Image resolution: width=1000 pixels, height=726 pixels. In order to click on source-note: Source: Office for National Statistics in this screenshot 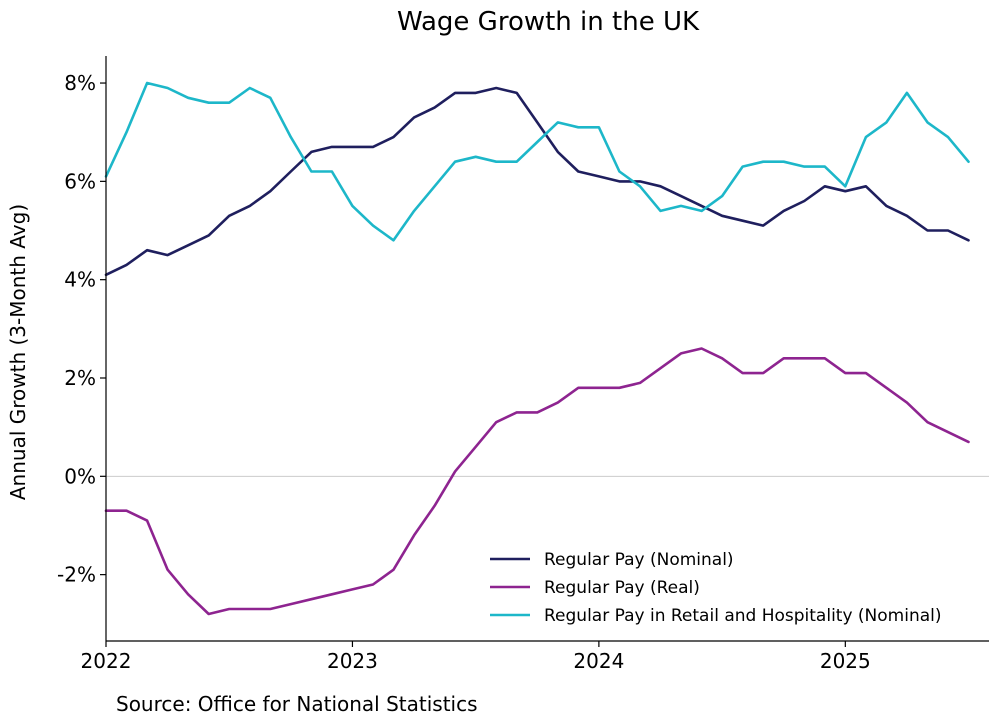, I will do `click(297, 704)`.